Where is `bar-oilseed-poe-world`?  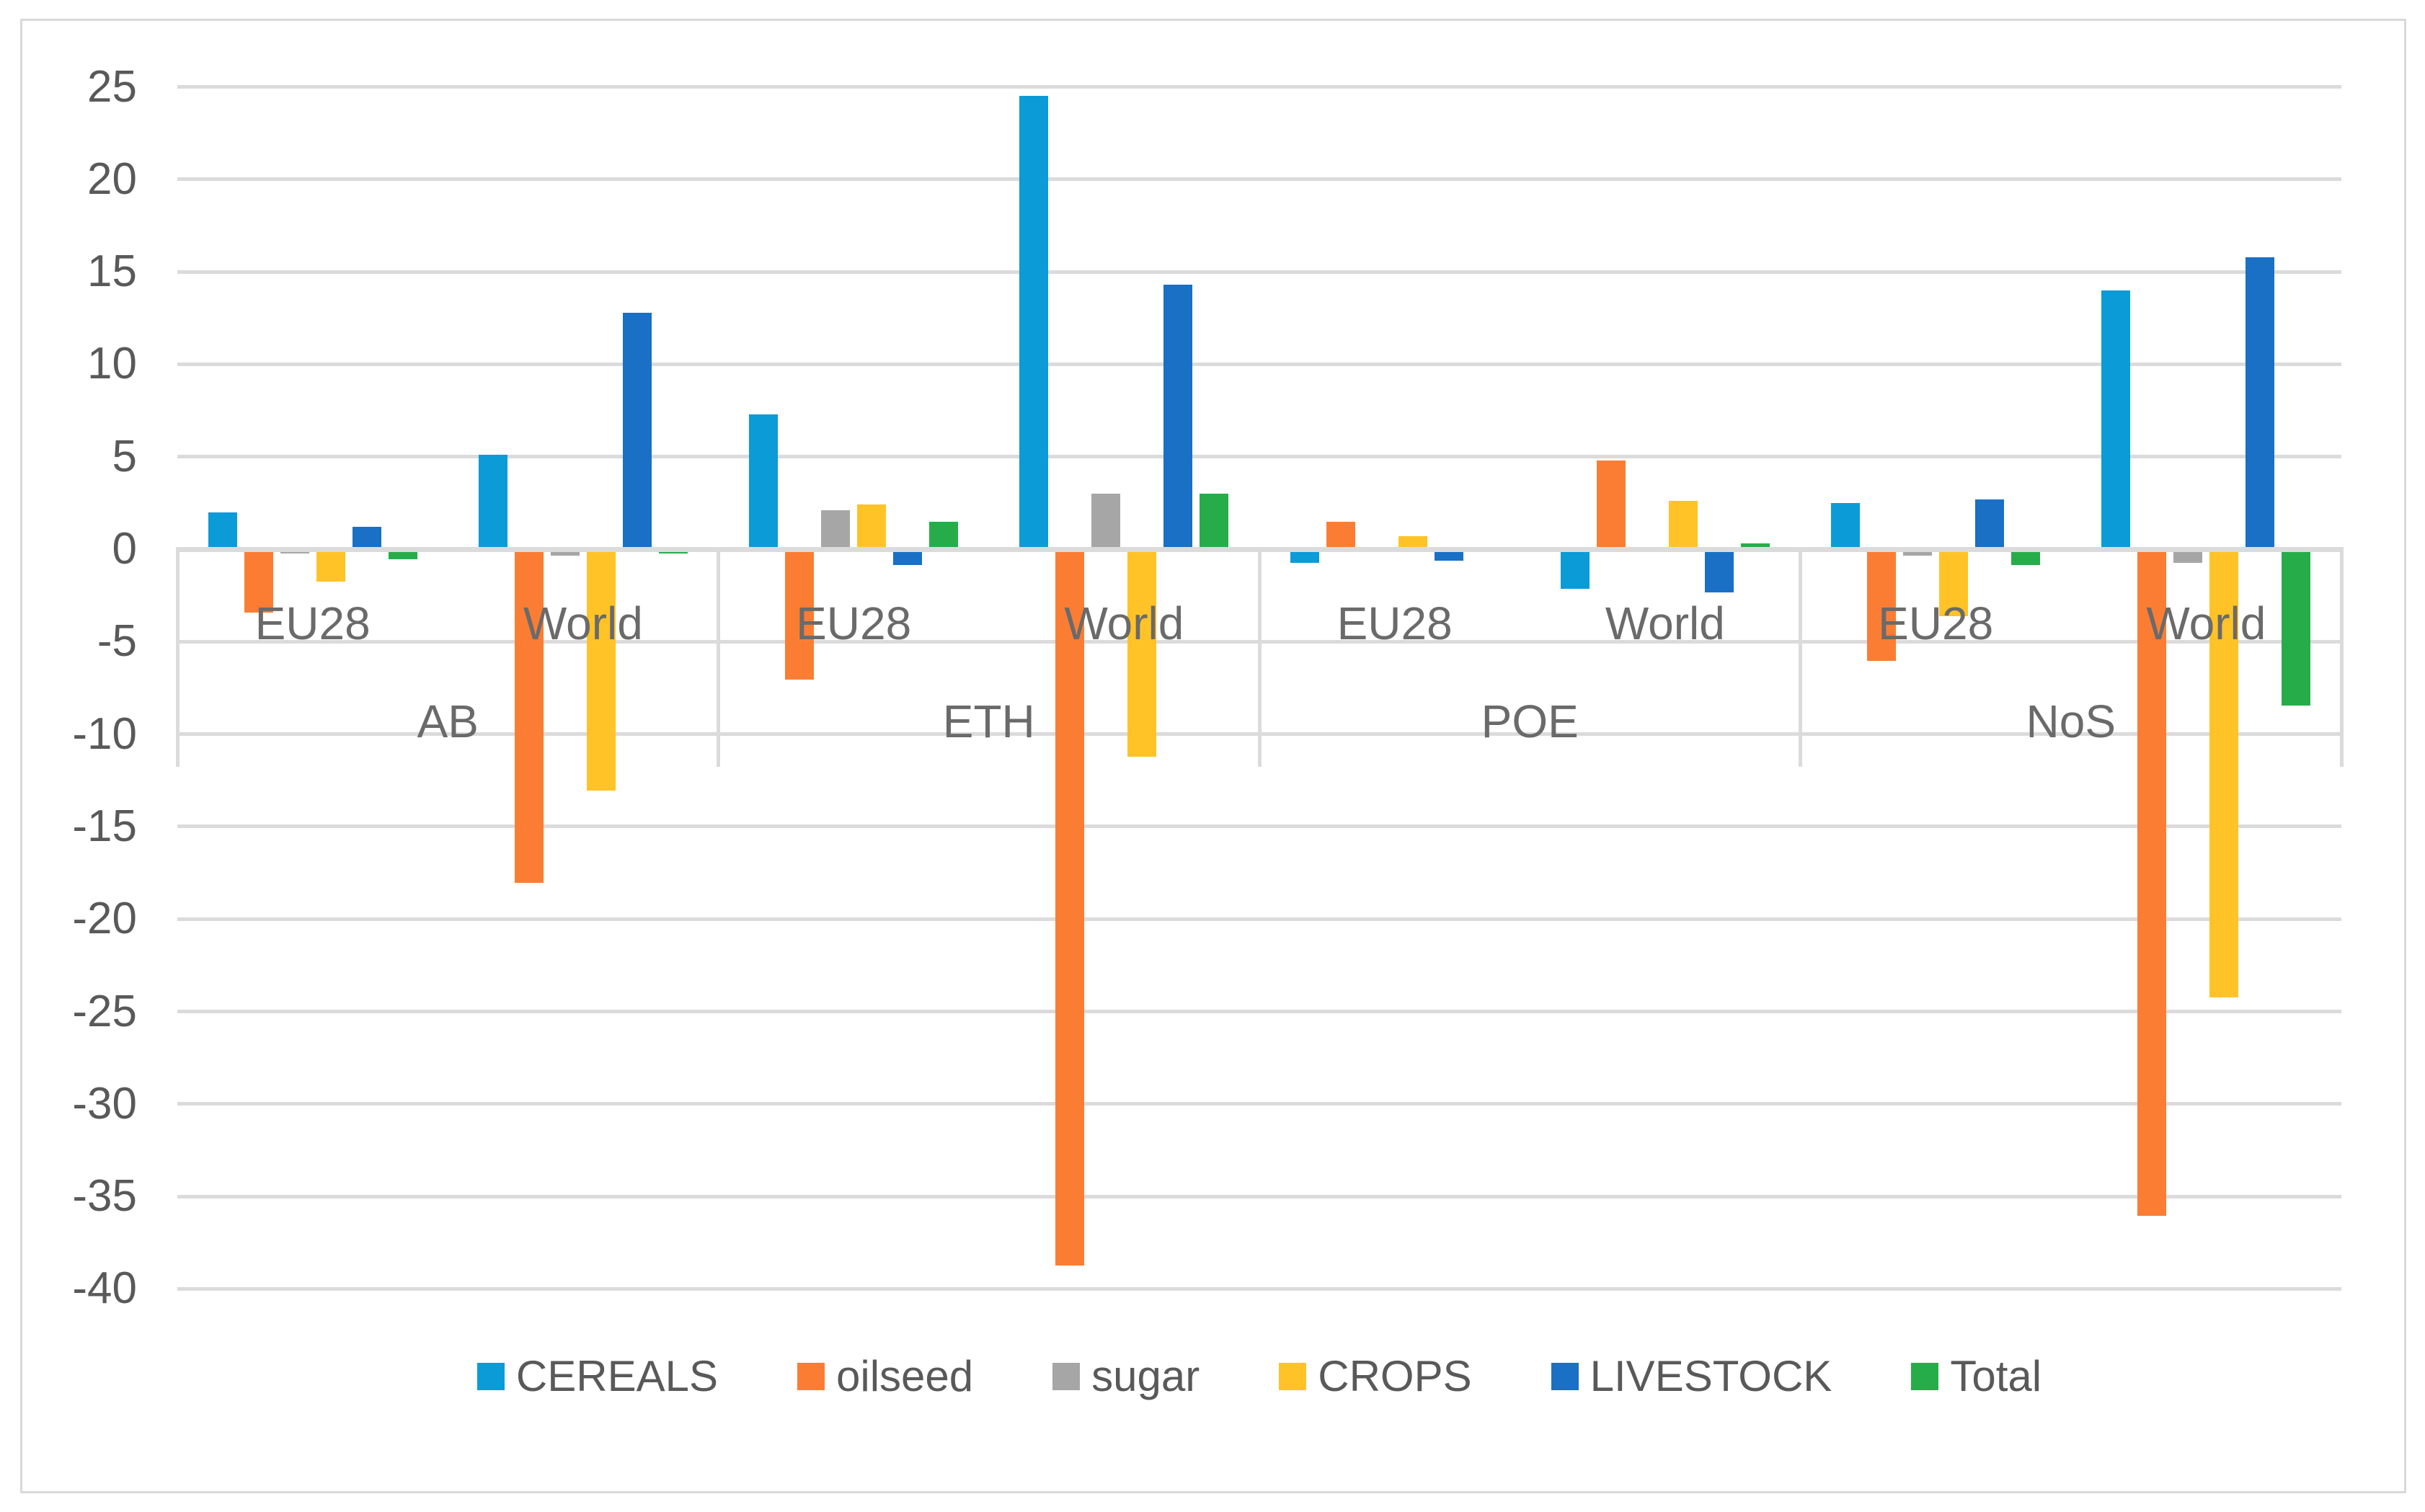
bar-oilseed-poe-world is located at coordinates (1611, 504).